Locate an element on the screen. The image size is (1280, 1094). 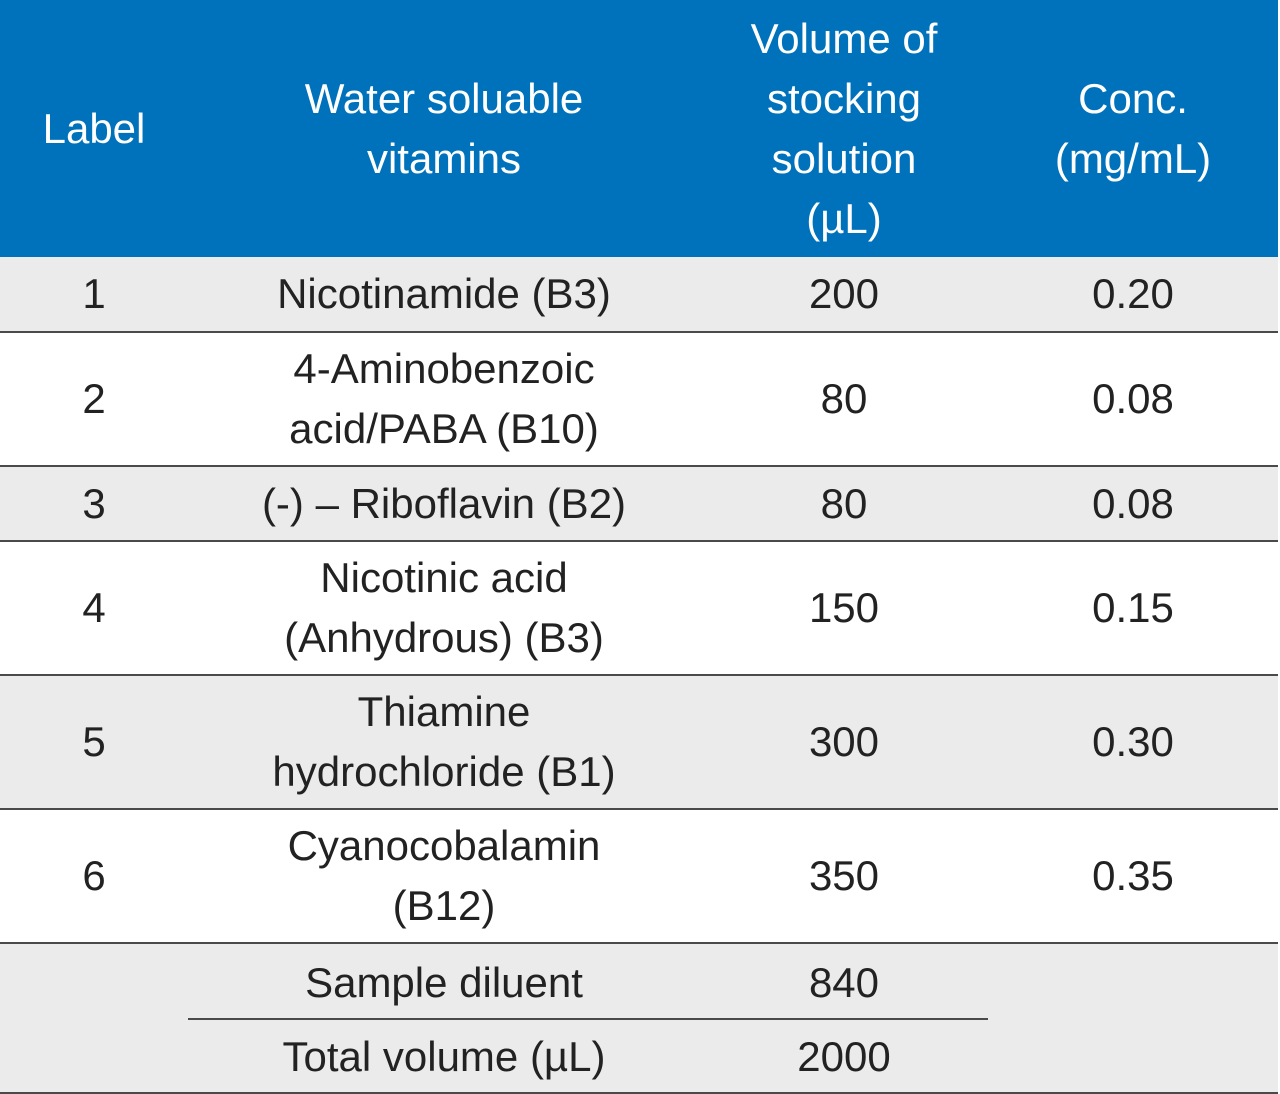
diluent-value: 840 is located at coordinates (844, 982).